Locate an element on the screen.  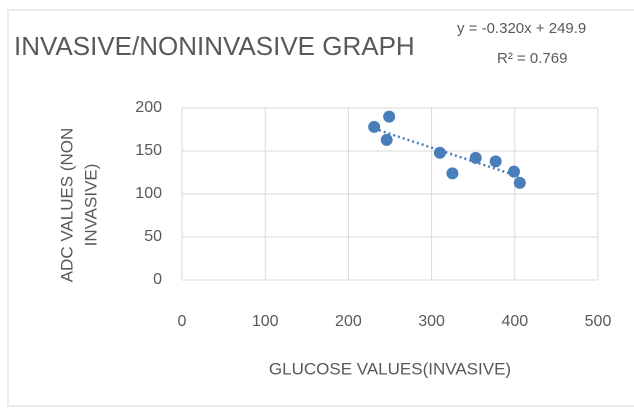
y-tick-label: 100 is located at coordinates (148, 193).